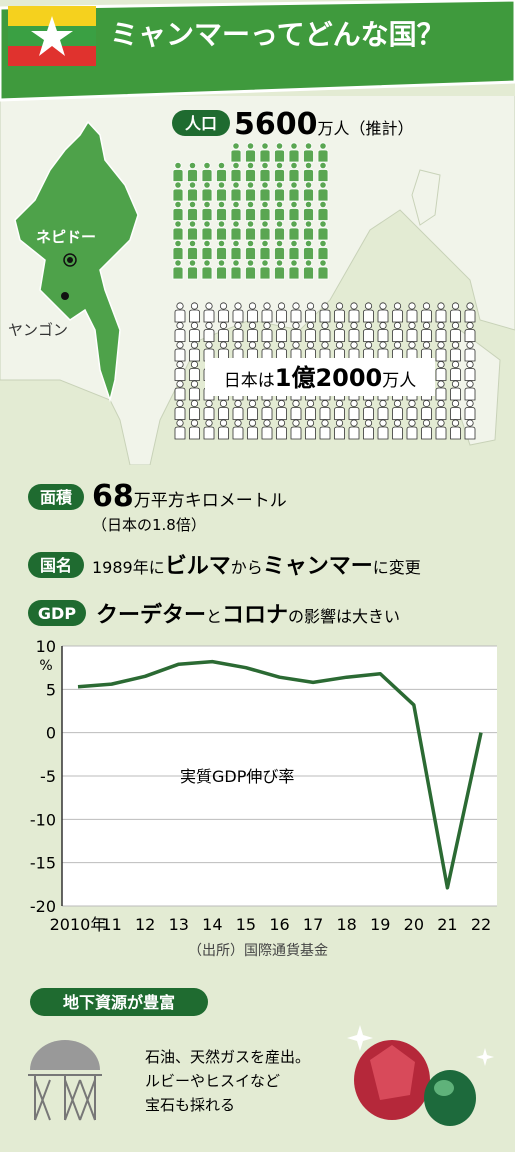 This screenshot has width=515, height=1152. I want to click on japan-part: 万人, so click(399, 381).